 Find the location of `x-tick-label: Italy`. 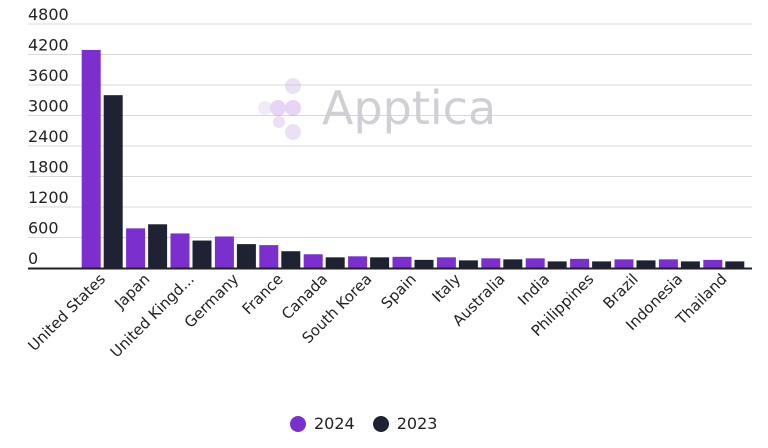

x-tick-label: Italy is located at coordinates (446, 288).